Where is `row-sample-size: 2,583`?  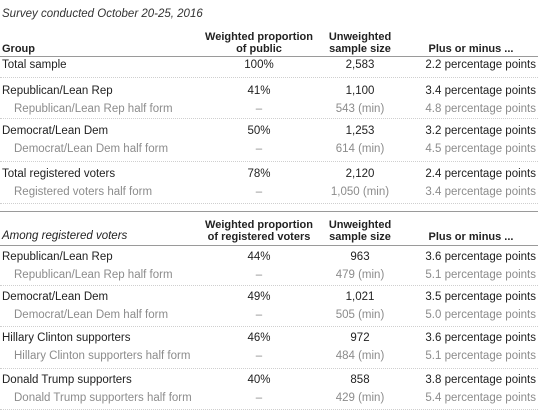
row-sample-size: 2,583 is located at coordinates (360, 65).